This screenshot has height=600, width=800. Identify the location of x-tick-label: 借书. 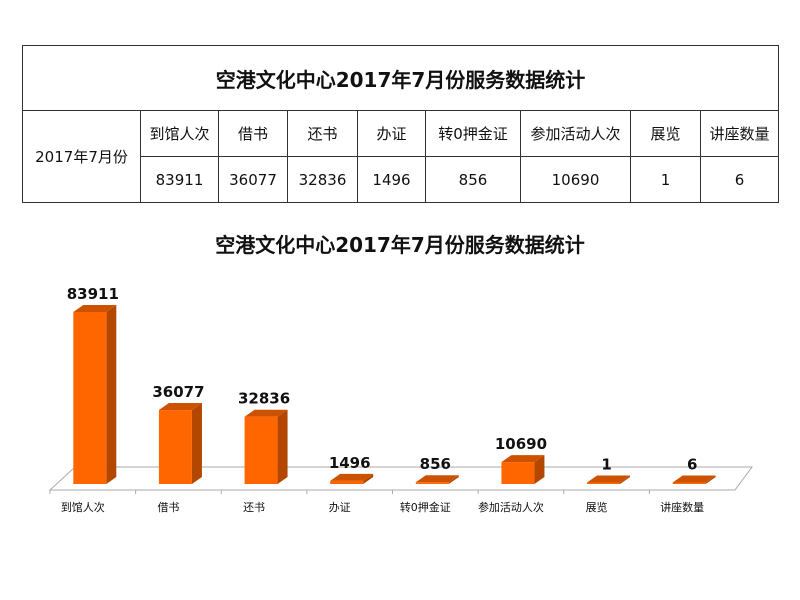
(168, 507).